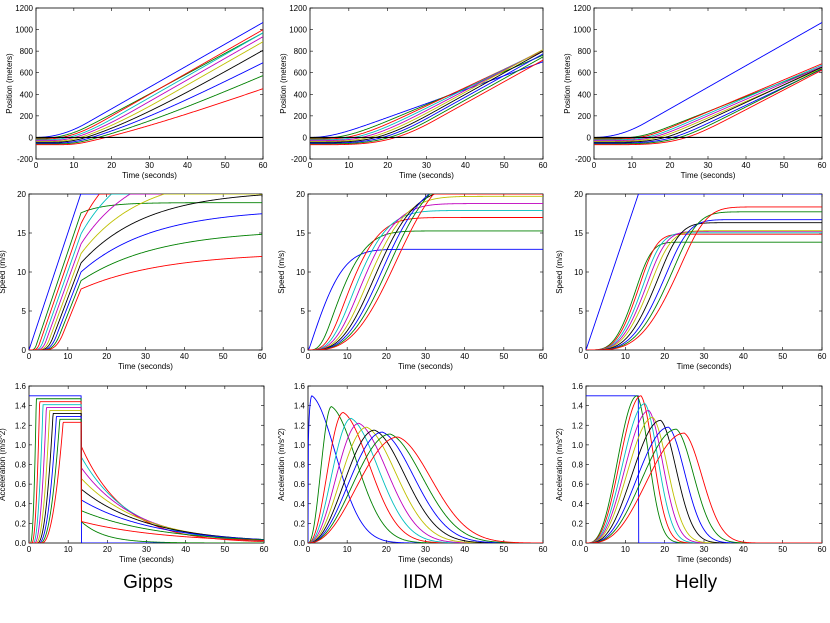 The height and width of the screenshot is (623, 830). Describe the element at coordinates (25, 159) in the screenshot. I see `y-tick-label: -200` at that location.